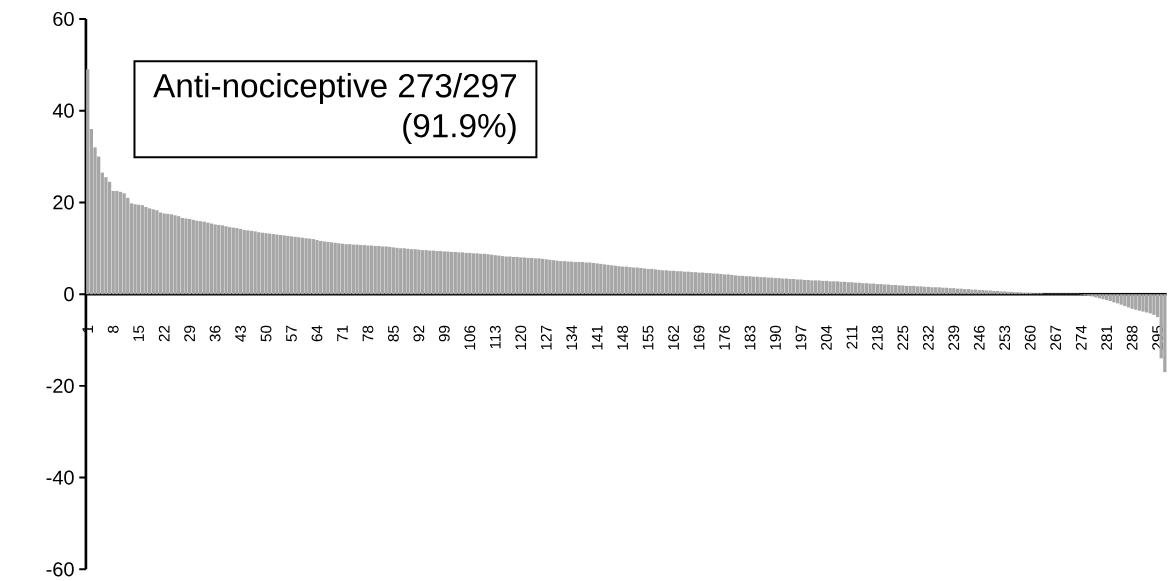 Image resolution: width=1168 pixels, height=581 pixels. Describe the element at coordinates (546, 337) in the screenshot. I see `x-tick-label: 127` at that location.